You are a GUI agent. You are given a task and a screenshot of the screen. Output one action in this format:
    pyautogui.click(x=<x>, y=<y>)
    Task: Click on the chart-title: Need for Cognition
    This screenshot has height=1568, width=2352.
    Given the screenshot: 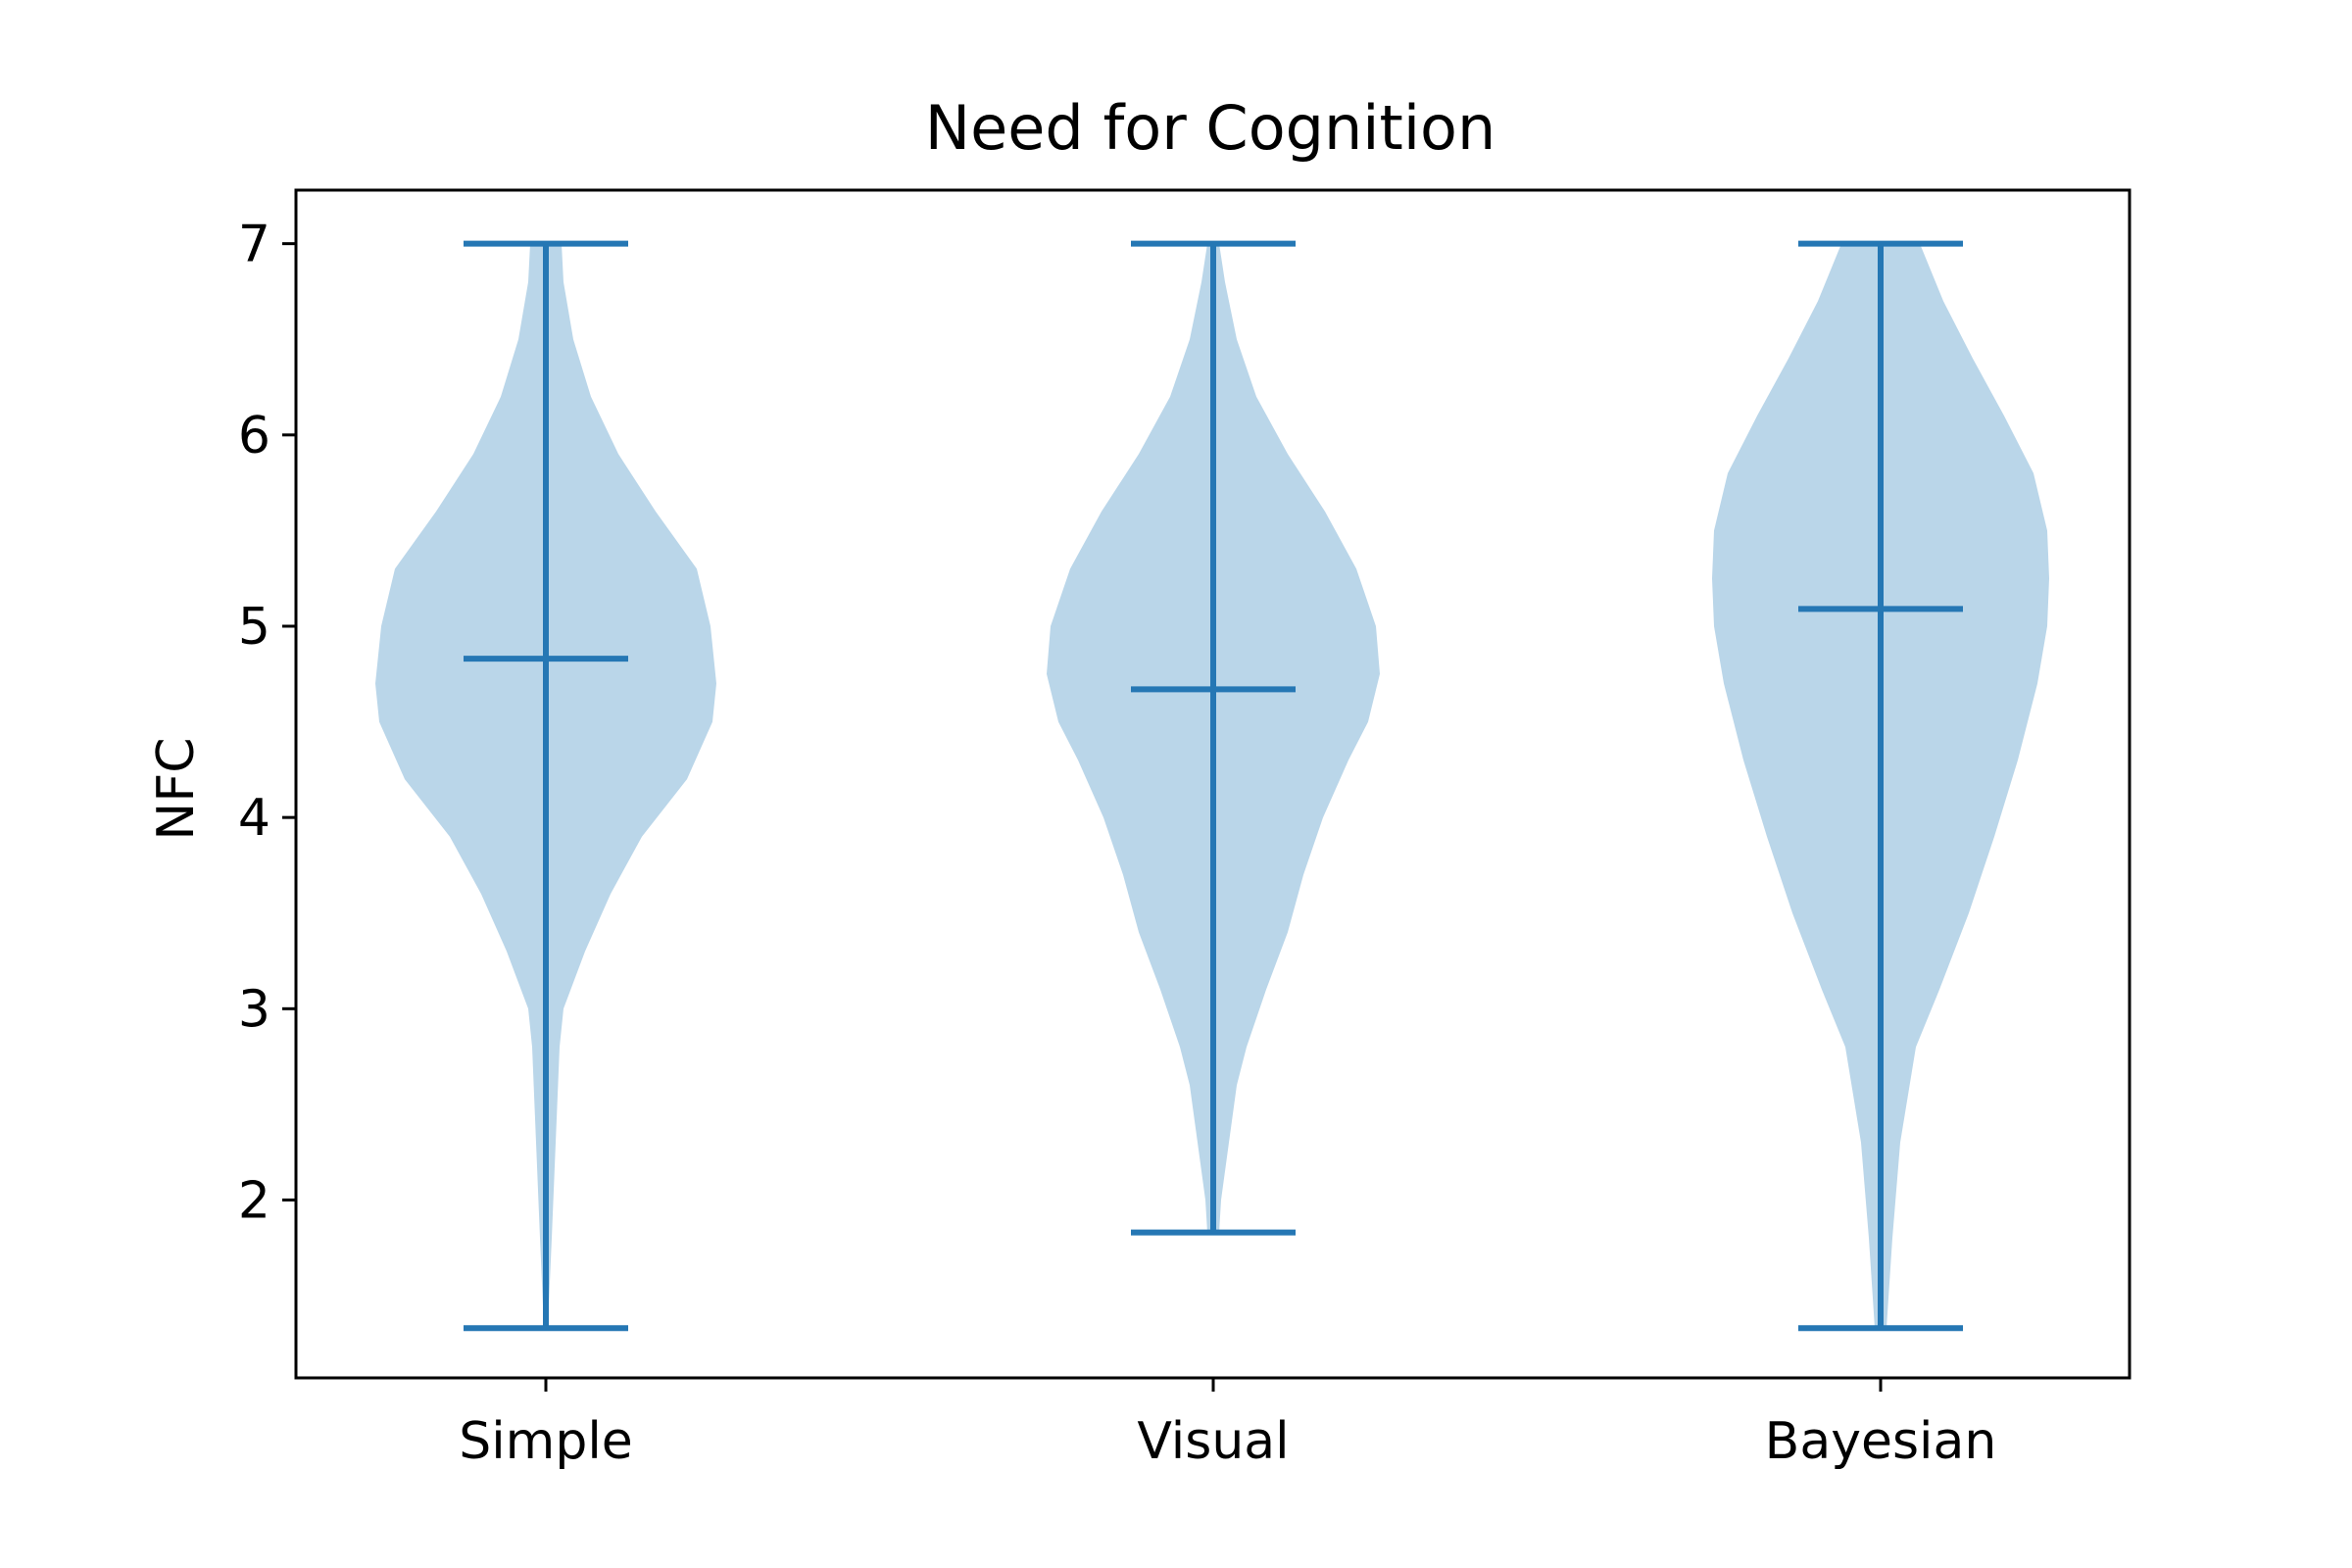 What is the action you would take?
    pyautogui.click(x=1210, y=128)
    